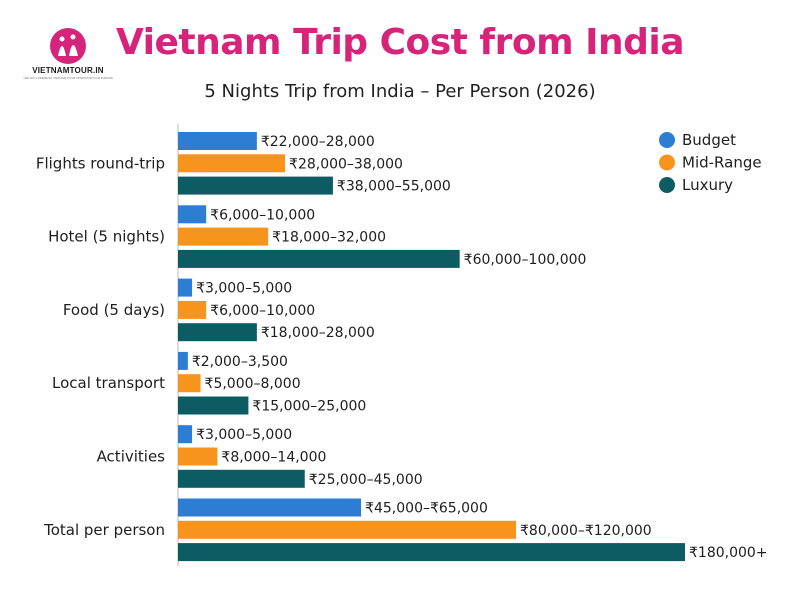 This screenshot has width=800, height=600. What do you see at coordinates (586, 531) in the screenshot?
I see `data-label: ₹80,000–₹120,000` at bounding box center [586, 531].